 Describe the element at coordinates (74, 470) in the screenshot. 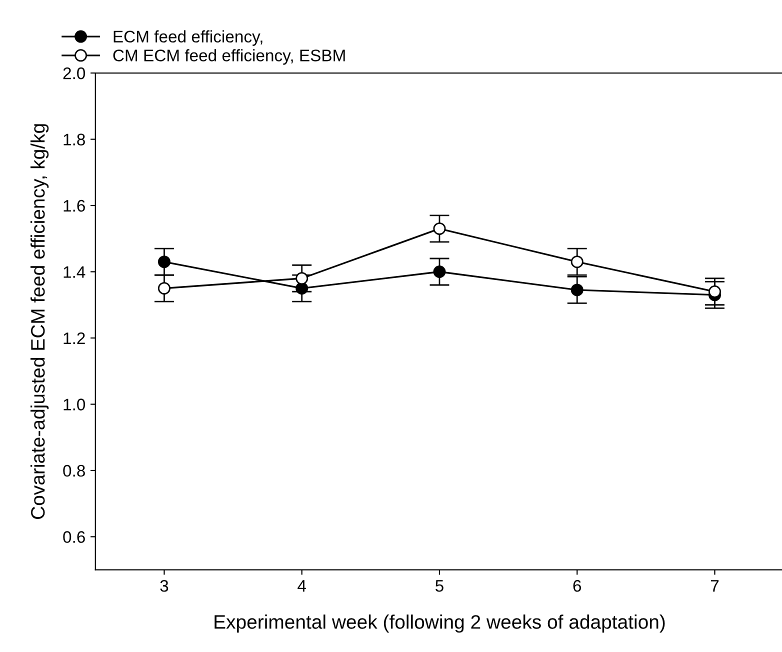

I see `y-tick-label: 0.8` at that location.